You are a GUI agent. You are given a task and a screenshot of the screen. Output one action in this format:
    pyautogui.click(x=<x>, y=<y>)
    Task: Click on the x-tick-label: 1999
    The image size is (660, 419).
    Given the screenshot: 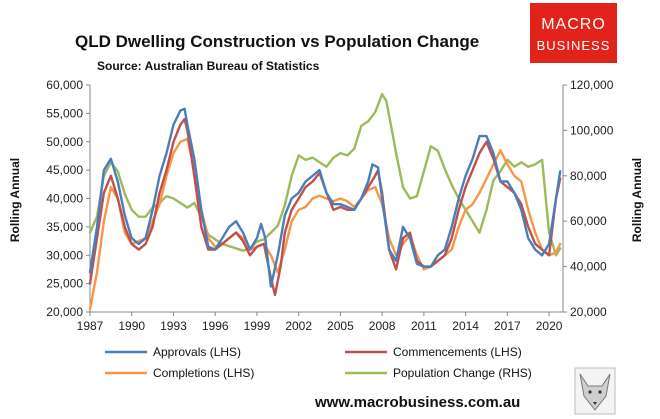 What is the action you would take?
    pyautogui.click(x=257, y=326)
    